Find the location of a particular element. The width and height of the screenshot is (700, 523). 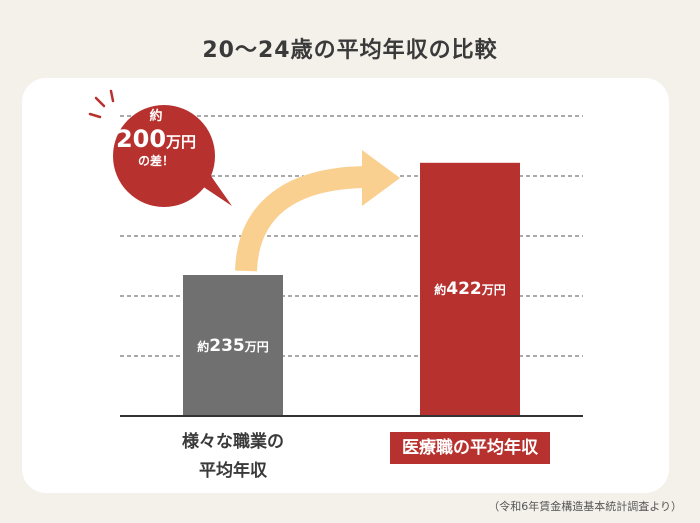

category-label-general: 様々な職業の 平均年収 is located at coordinates (233, 457).